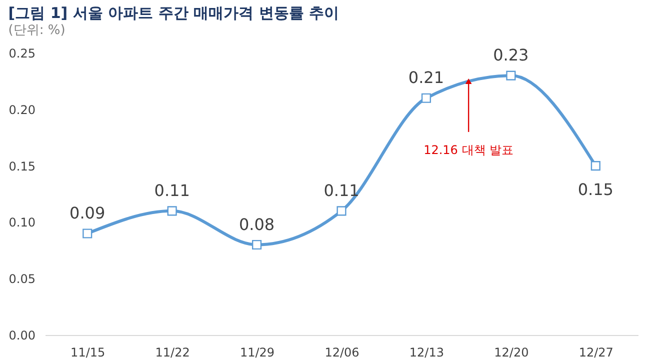 The image size is (658, 364). I want to click on data-label: 0.15, so click(596, 189).